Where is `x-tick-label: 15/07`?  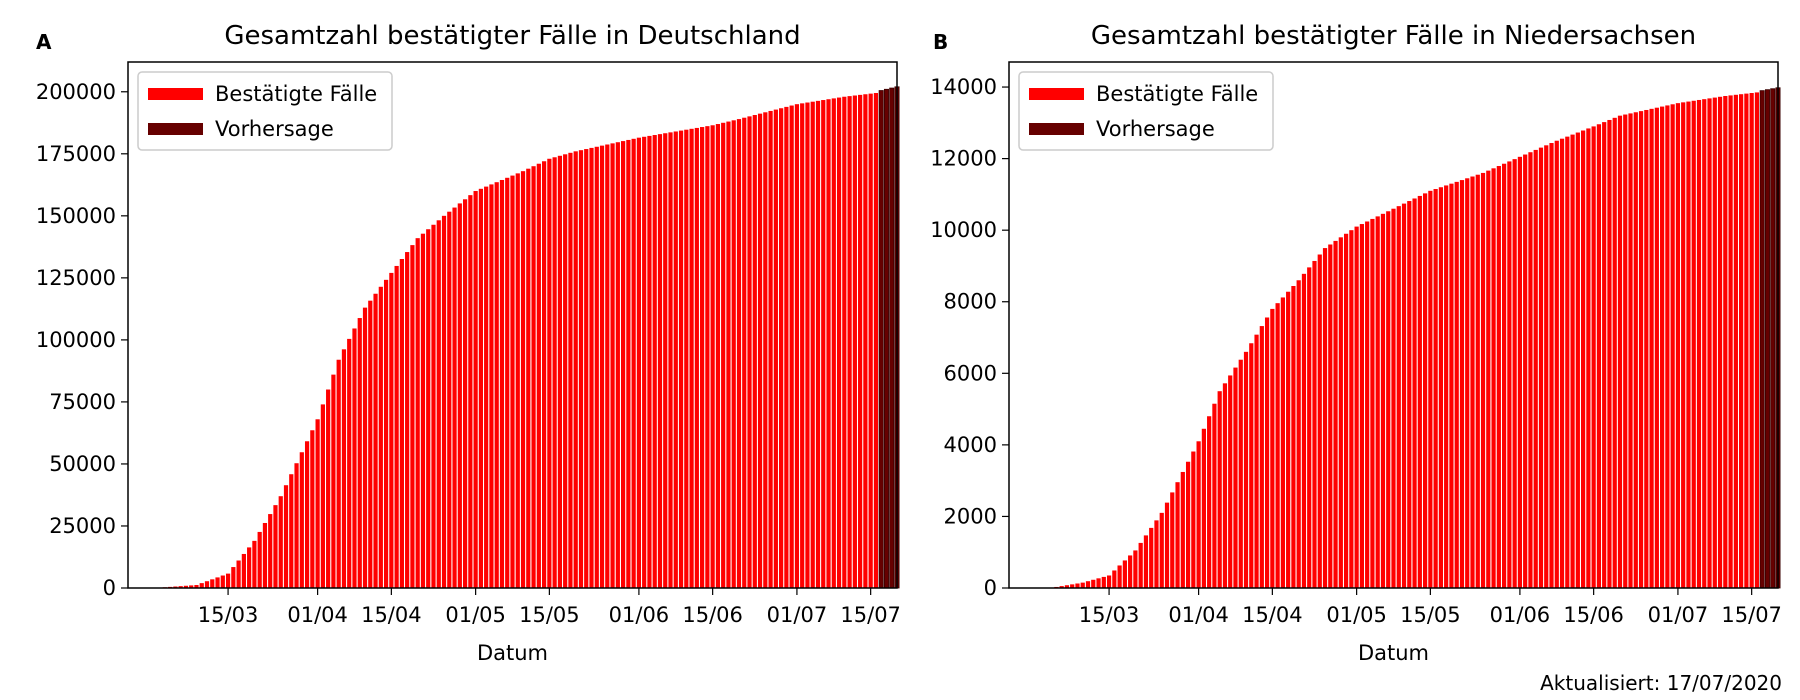 x-tick-label: 15/07 is located at coordinates (870, 615).